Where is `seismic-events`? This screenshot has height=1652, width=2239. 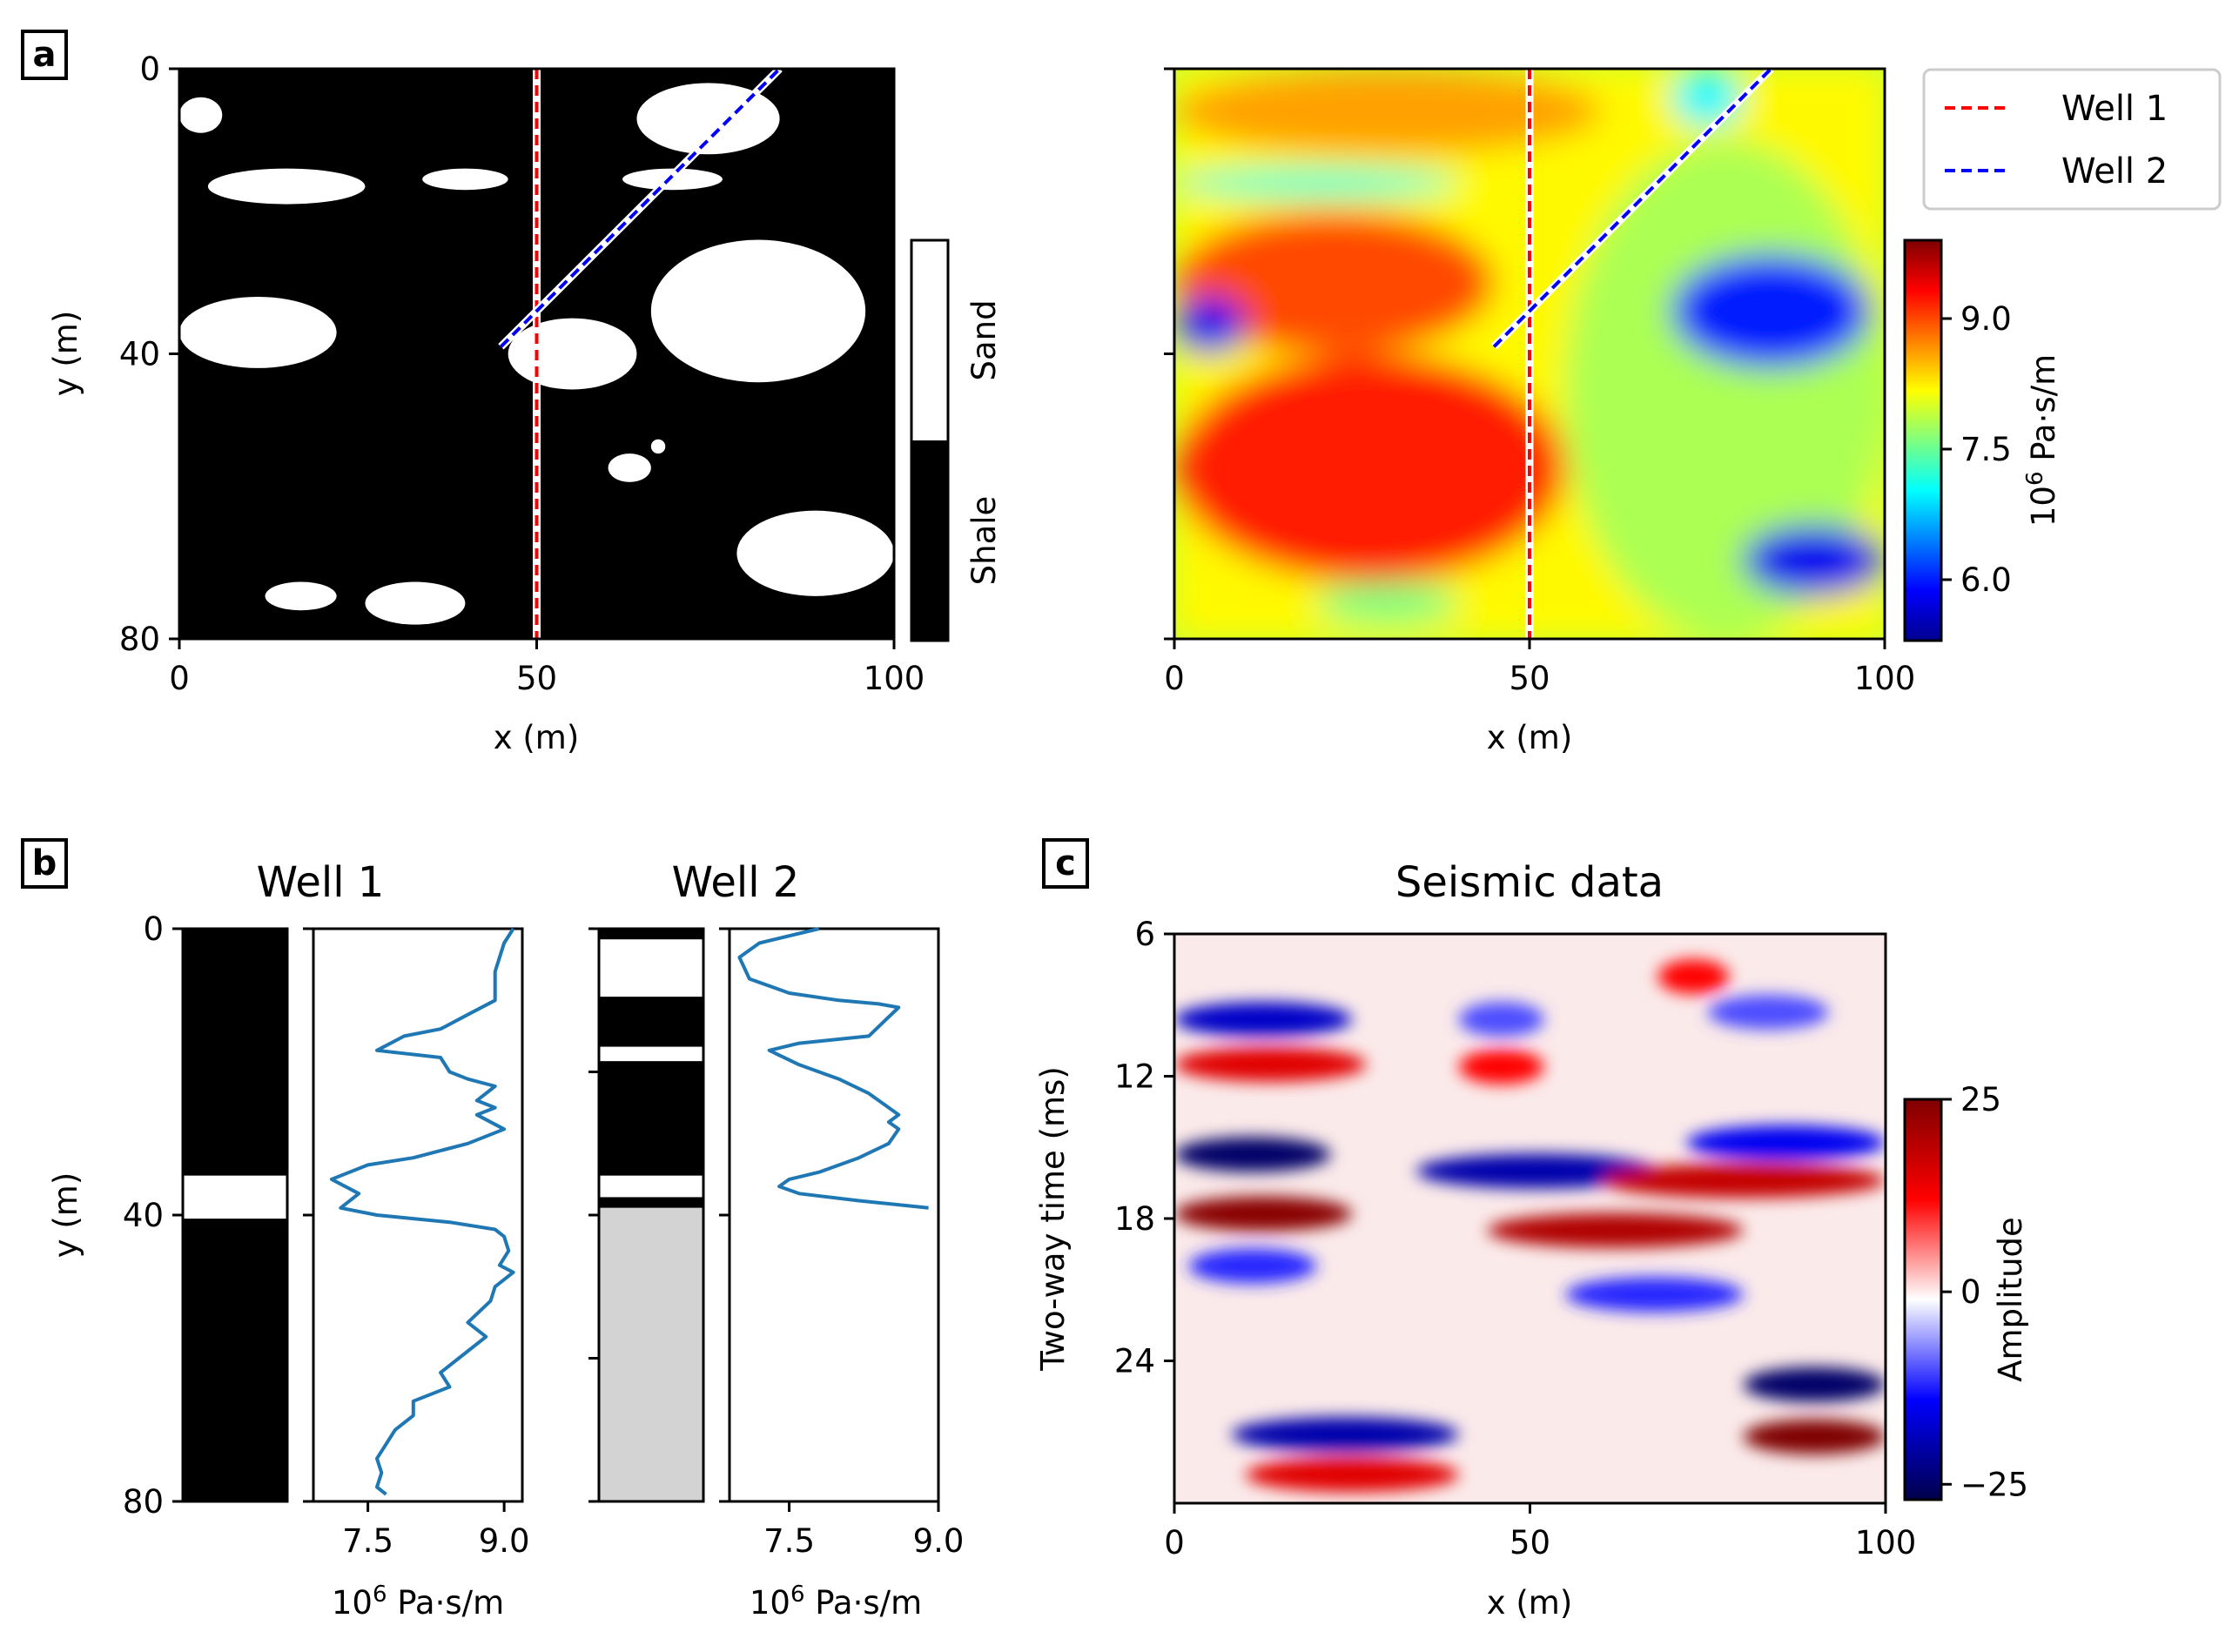 seismic-events is located at coordinates (1530, 1226).